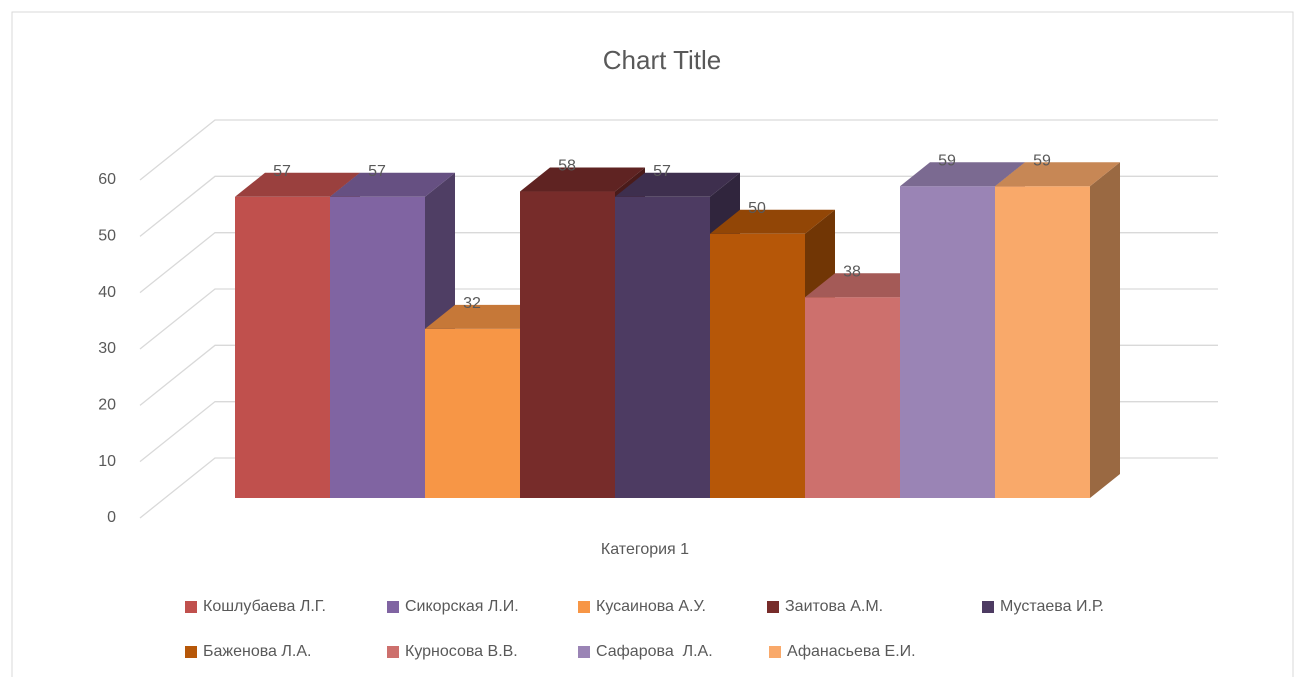  Describe the element at coordinates (757, 208) in the screenshot. I see `data-label: 50` at that location.